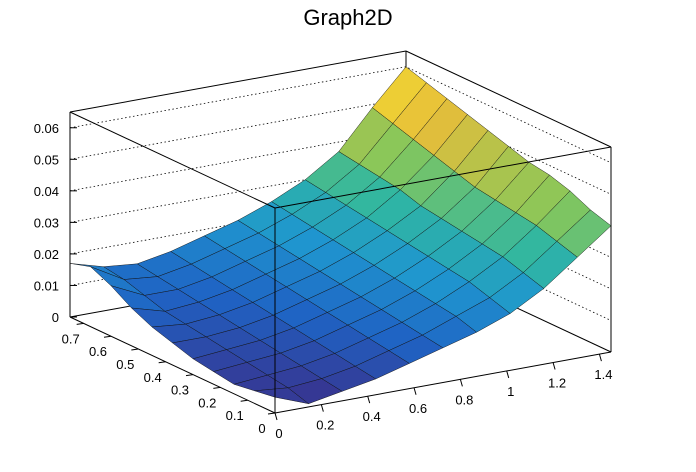  What do you see at coordinates (235, 415) in the screenshot?
I see `y-tick-label: 0.1` at bounding box center [235, 415].